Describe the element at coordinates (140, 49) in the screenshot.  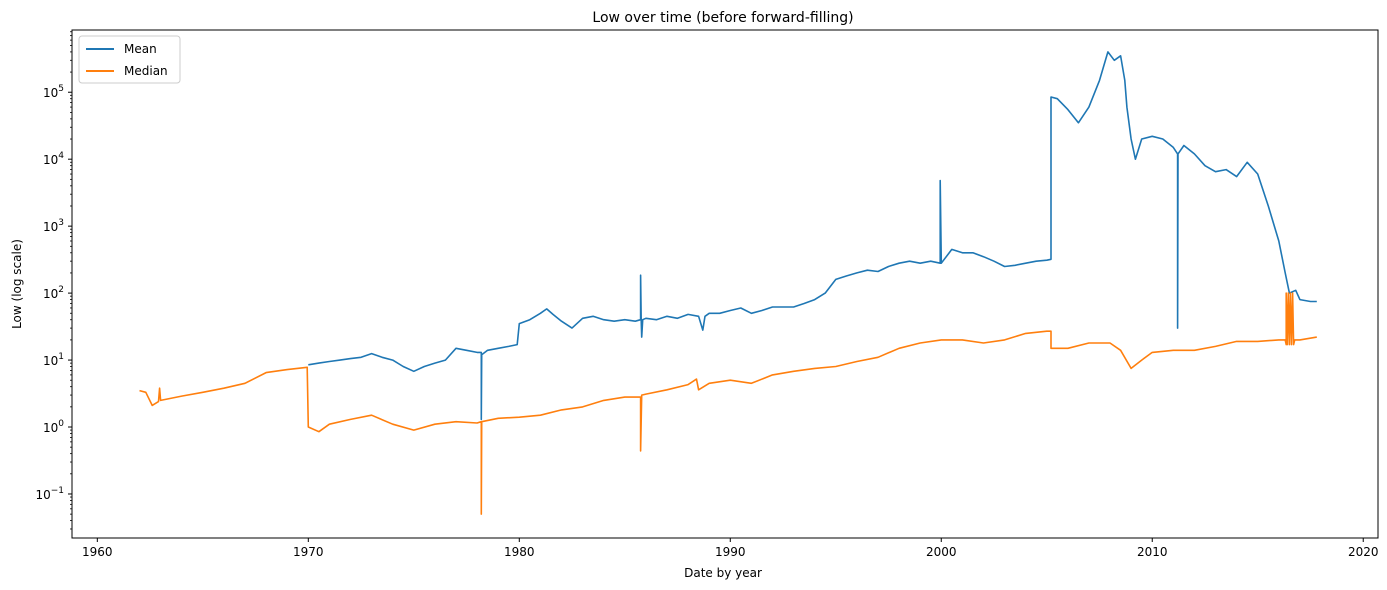
I see `legend-mean-label: Mean` at that location.